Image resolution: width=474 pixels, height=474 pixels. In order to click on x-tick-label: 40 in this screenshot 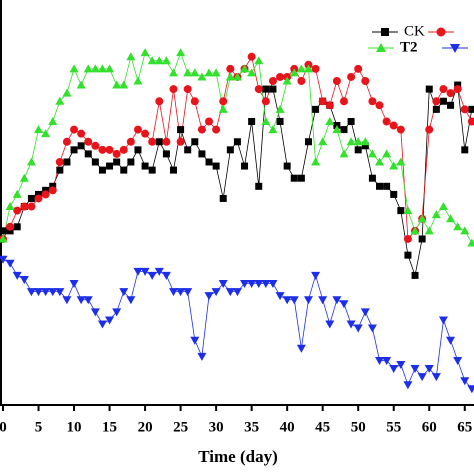, I will do `click(287, 427)`.